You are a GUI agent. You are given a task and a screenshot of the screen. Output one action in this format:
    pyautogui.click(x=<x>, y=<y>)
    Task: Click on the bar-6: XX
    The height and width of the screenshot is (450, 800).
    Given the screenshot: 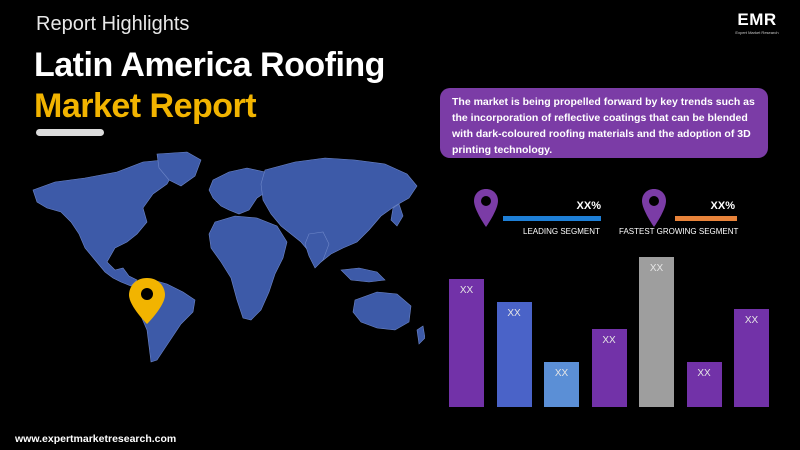 What is the action you would take?
    pyautogui.click(x=704, y=384)
    